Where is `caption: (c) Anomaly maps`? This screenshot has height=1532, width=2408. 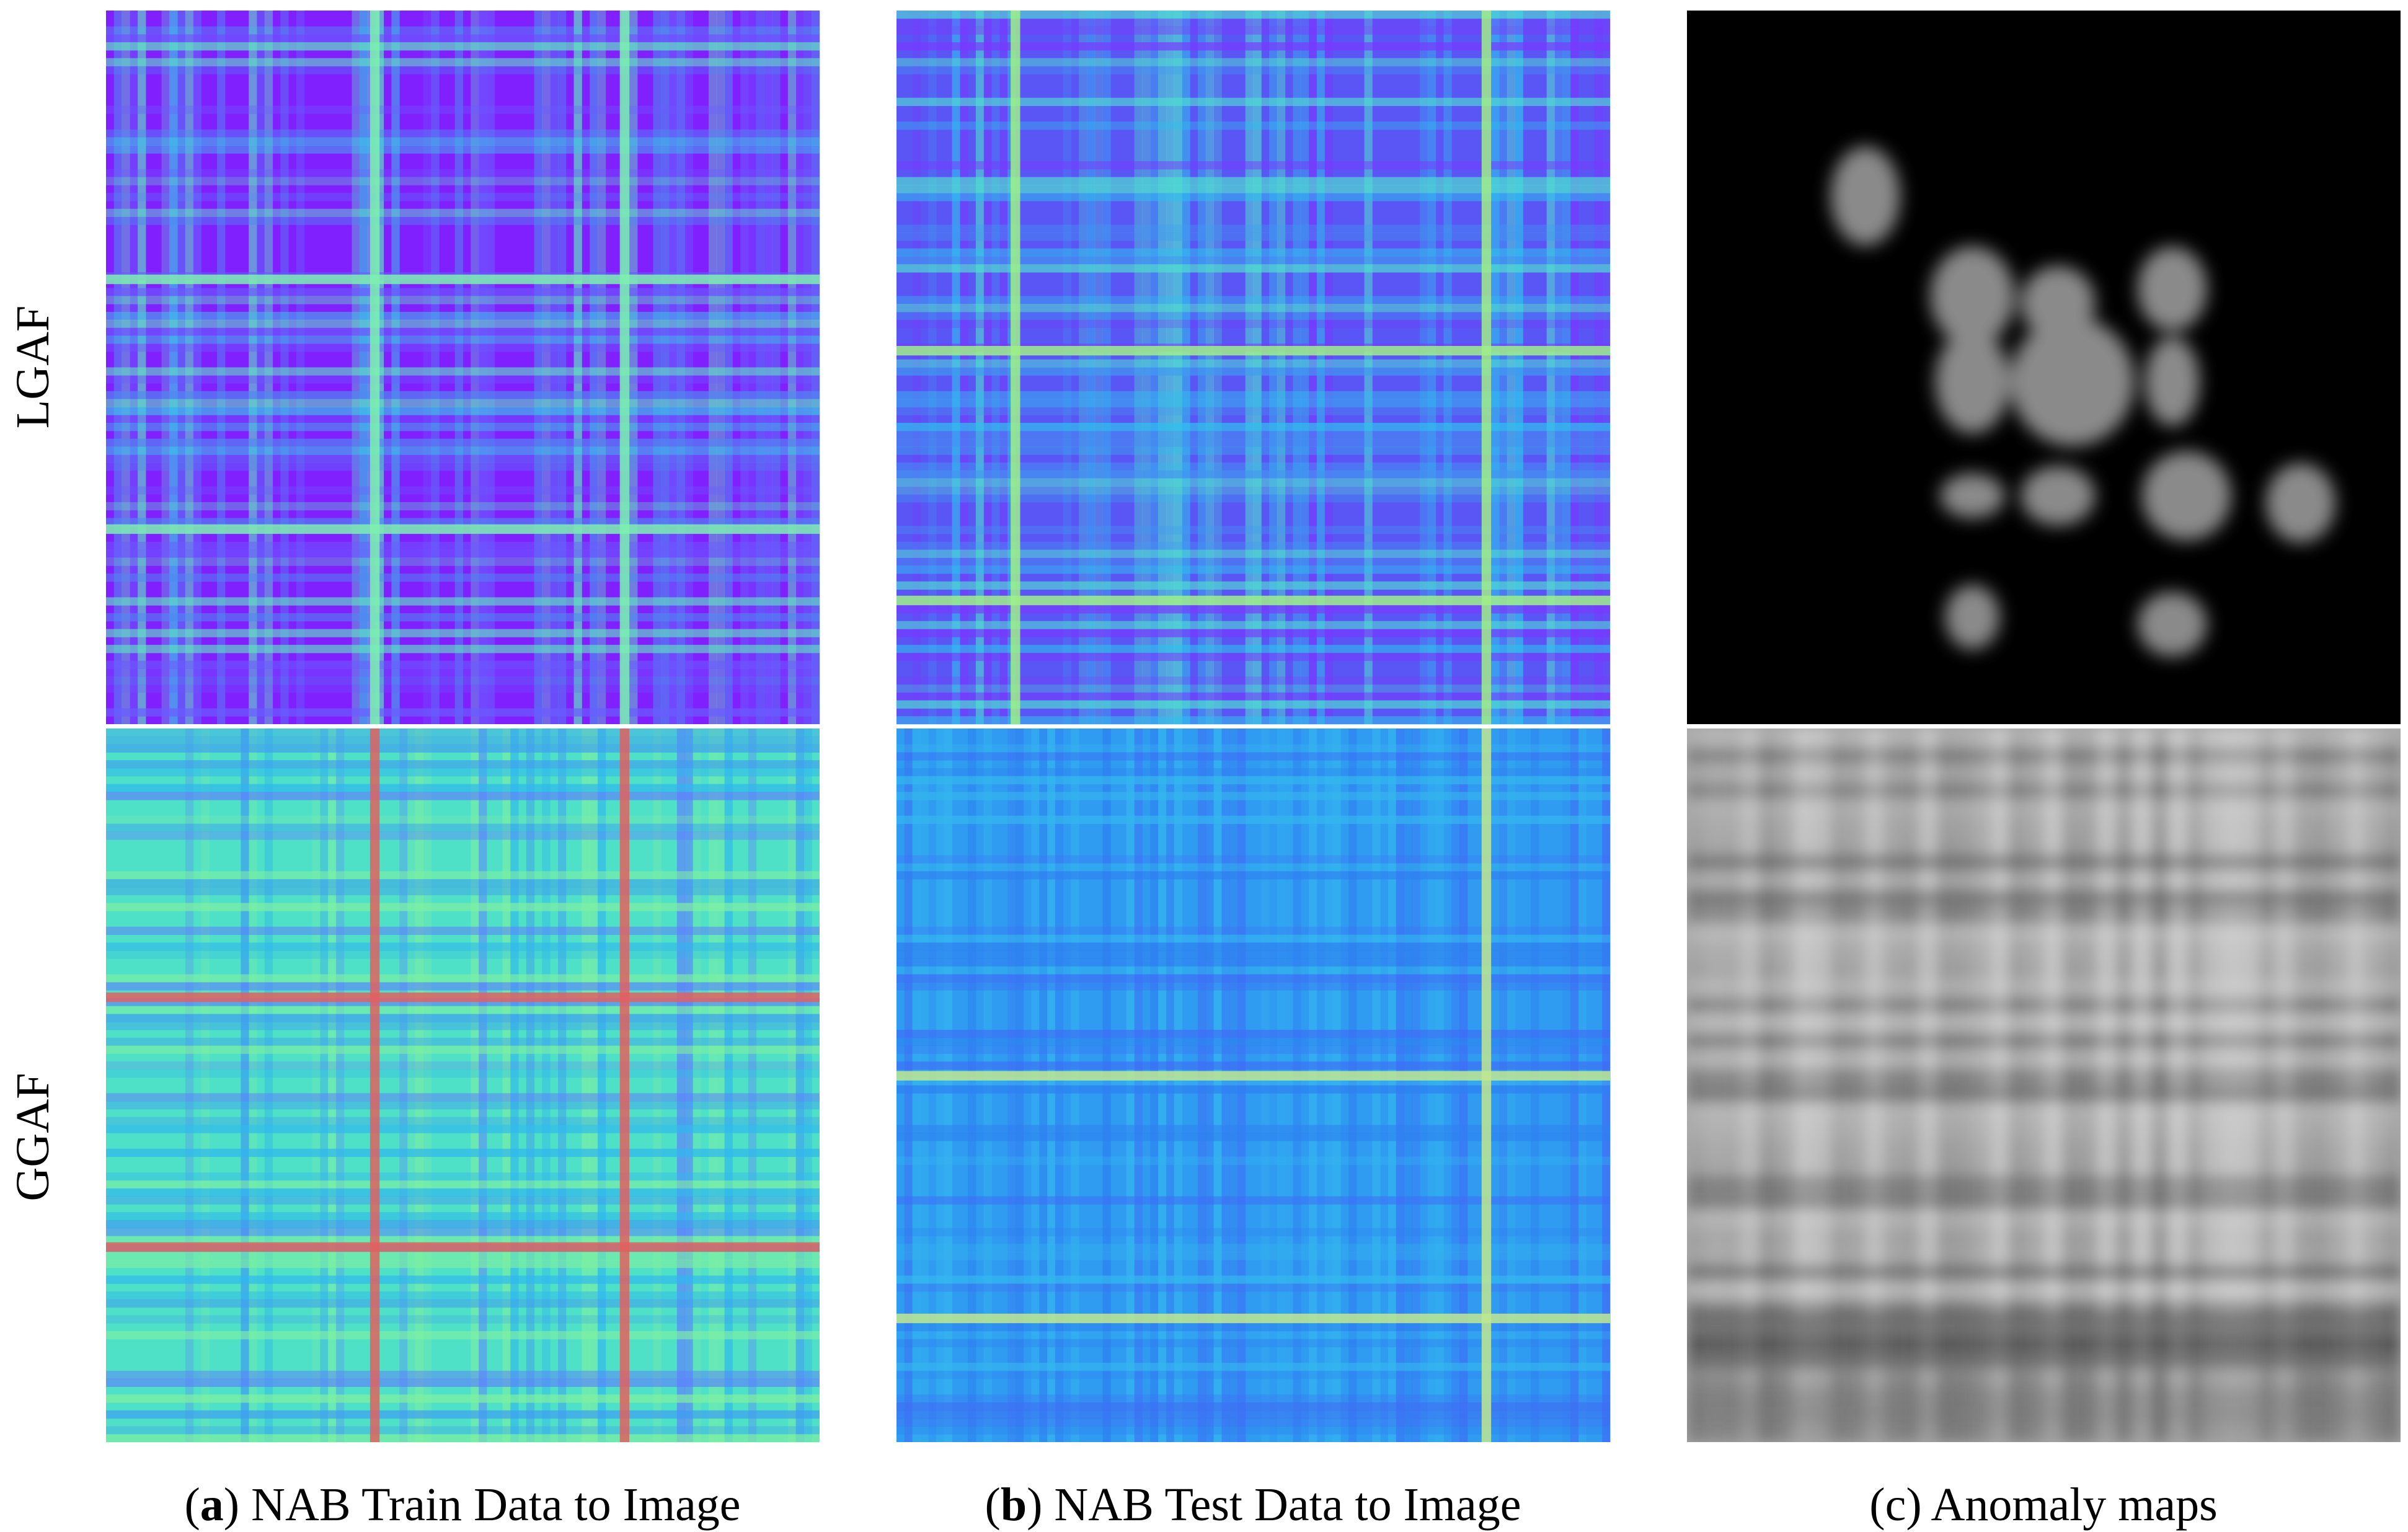
caption: (c) Anomaly maps is located at coordinates (2043, 1505).